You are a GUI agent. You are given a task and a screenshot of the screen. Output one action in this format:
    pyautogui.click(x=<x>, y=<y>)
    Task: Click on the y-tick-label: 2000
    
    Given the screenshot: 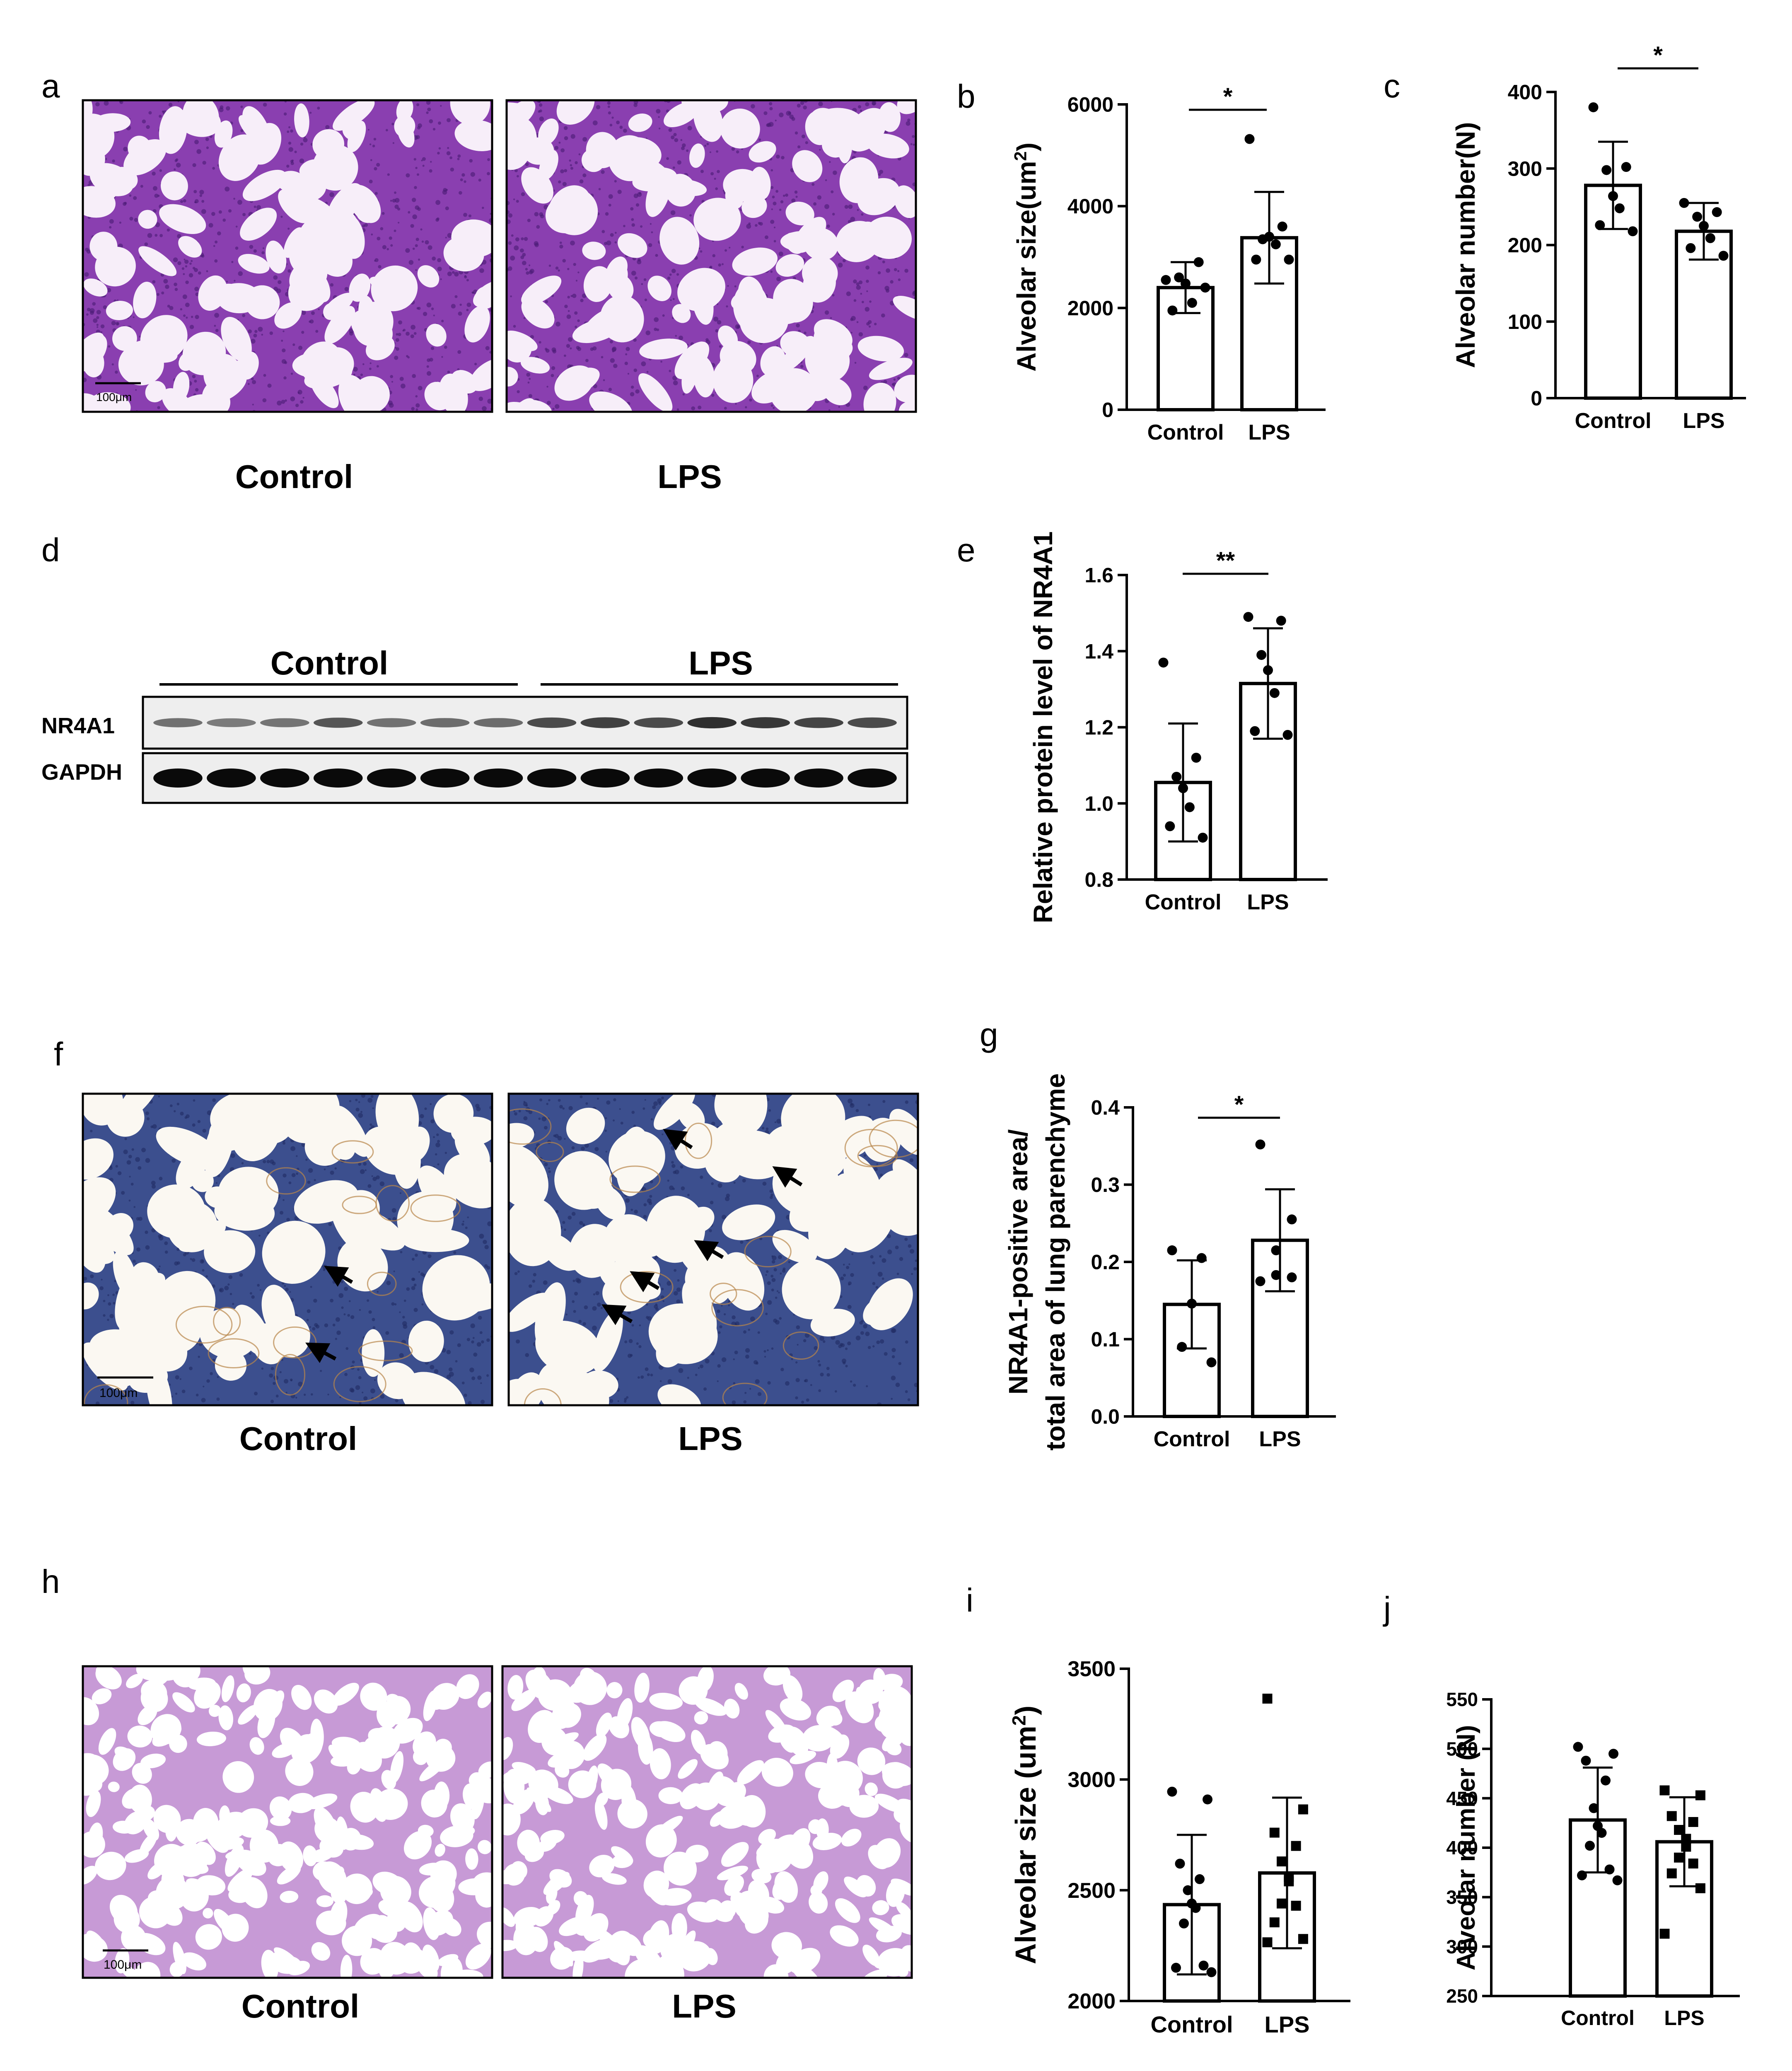 What is the action you would take?
    pyautogui.click(x=1090, y=308)
    